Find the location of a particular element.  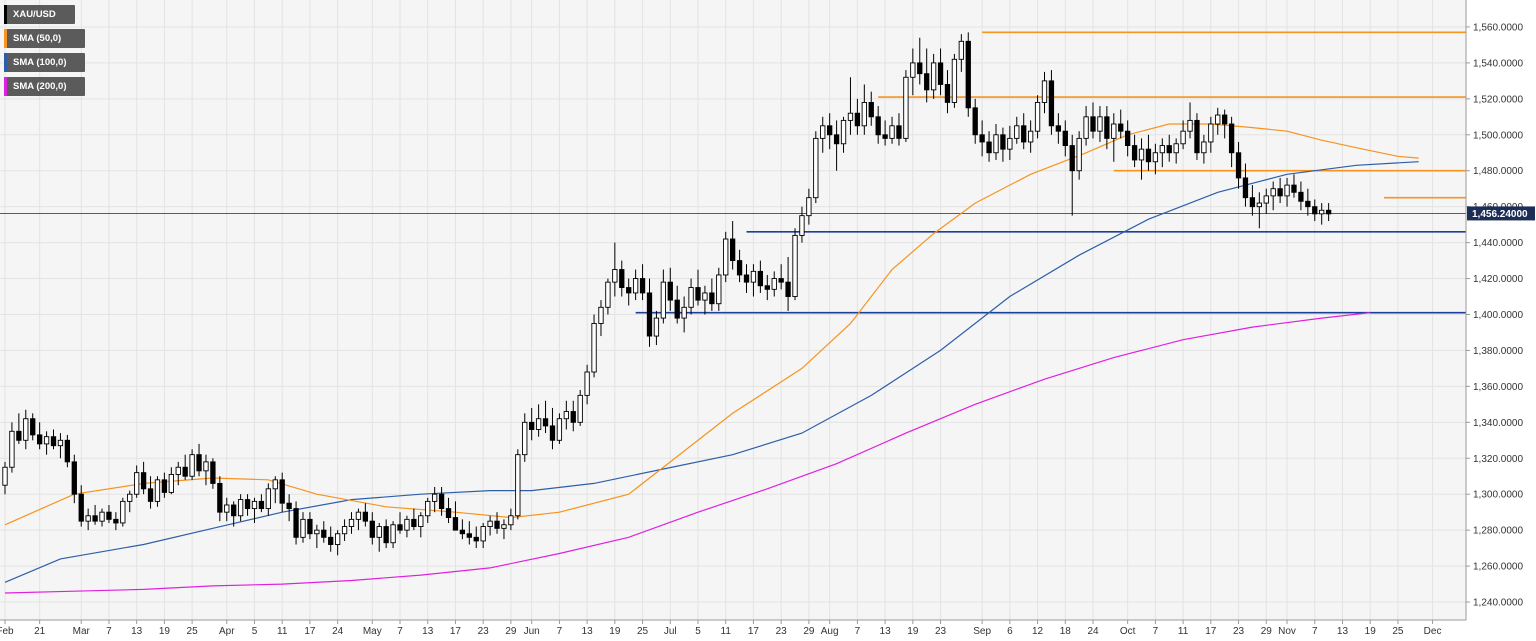

x-tick-label: Mar is located at coordinates (82, 631).